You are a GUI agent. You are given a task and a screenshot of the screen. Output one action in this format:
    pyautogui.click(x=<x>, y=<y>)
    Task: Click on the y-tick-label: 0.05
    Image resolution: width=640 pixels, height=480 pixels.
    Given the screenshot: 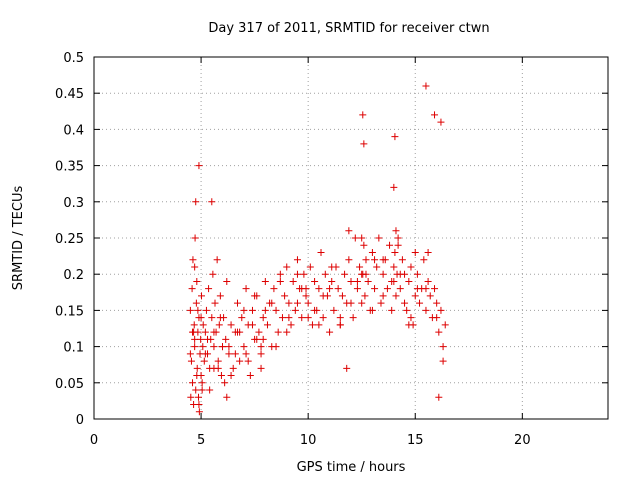 What is the action you would take?
    pyautogui.click(x=69, y=384)
    